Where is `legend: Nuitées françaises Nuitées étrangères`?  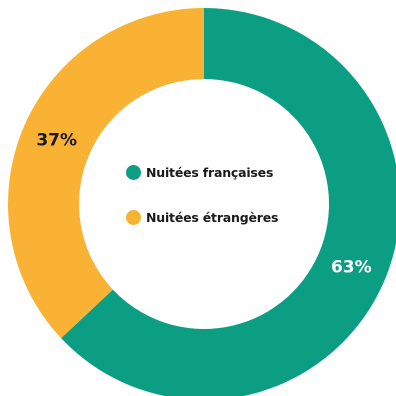
legend: Nuitées françaises Nuitées étrangères is located at coordinates (202, 207).